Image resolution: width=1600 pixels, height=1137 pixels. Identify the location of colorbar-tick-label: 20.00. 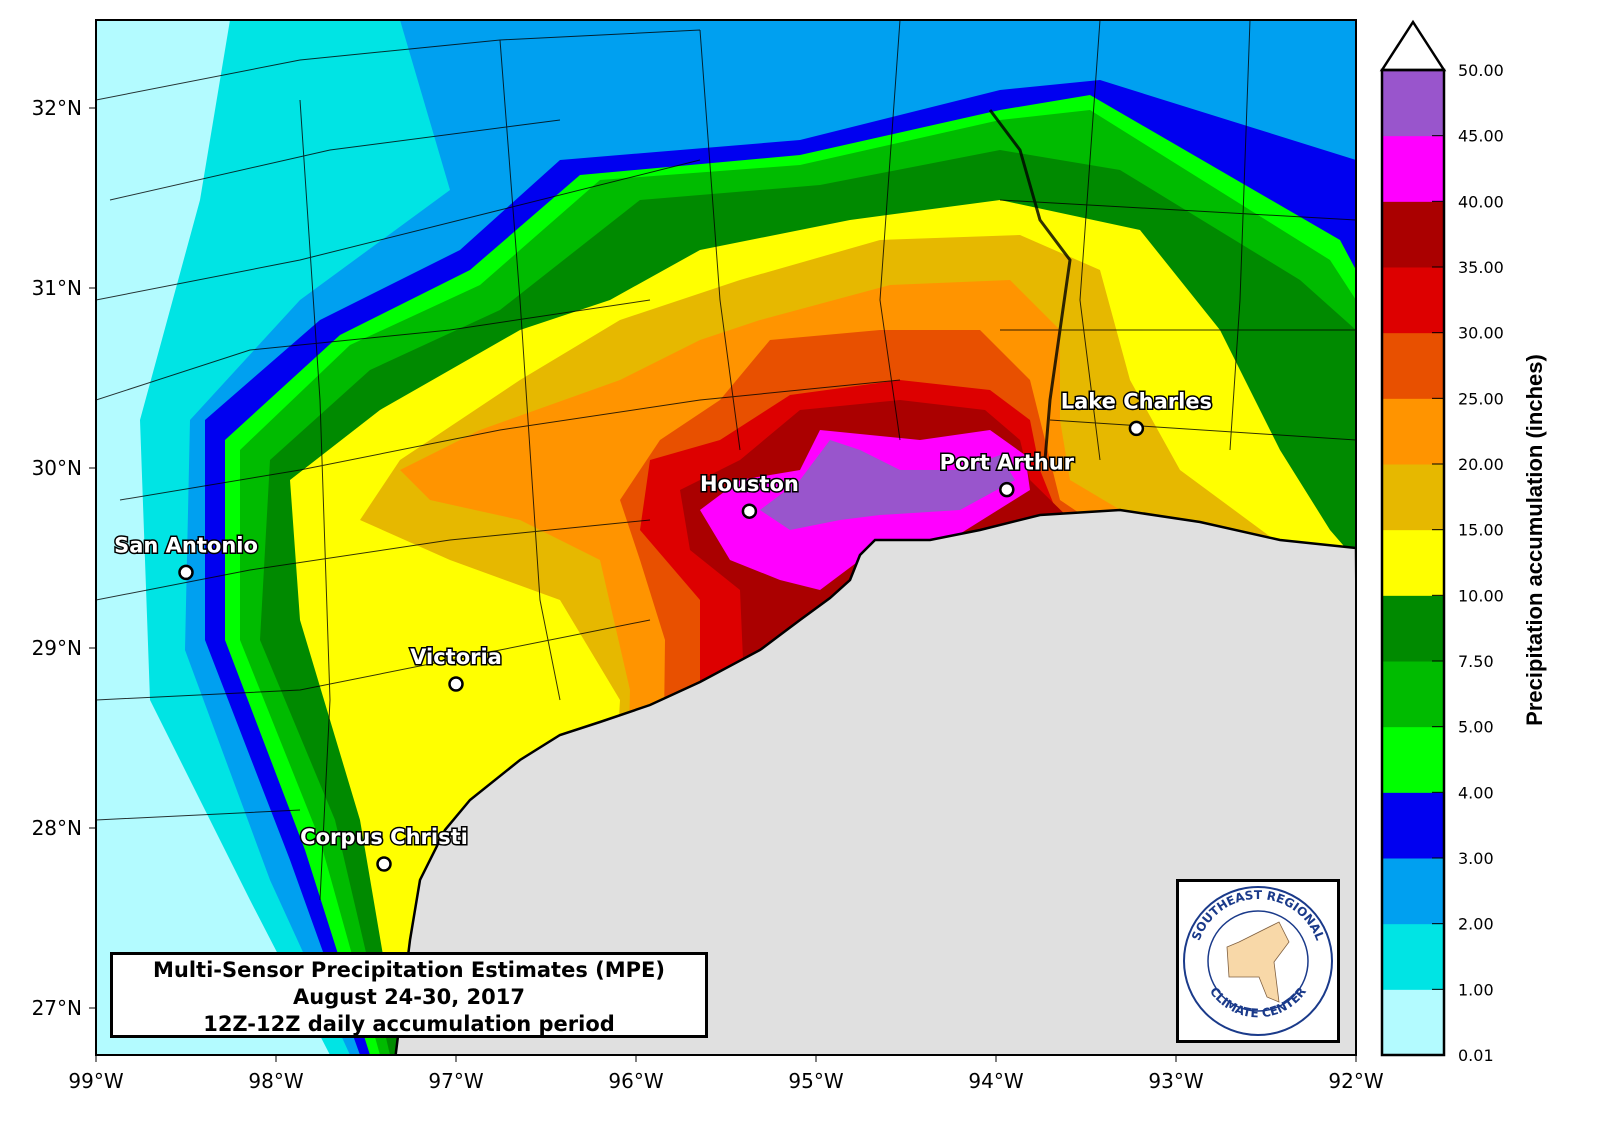
(1481, 464).